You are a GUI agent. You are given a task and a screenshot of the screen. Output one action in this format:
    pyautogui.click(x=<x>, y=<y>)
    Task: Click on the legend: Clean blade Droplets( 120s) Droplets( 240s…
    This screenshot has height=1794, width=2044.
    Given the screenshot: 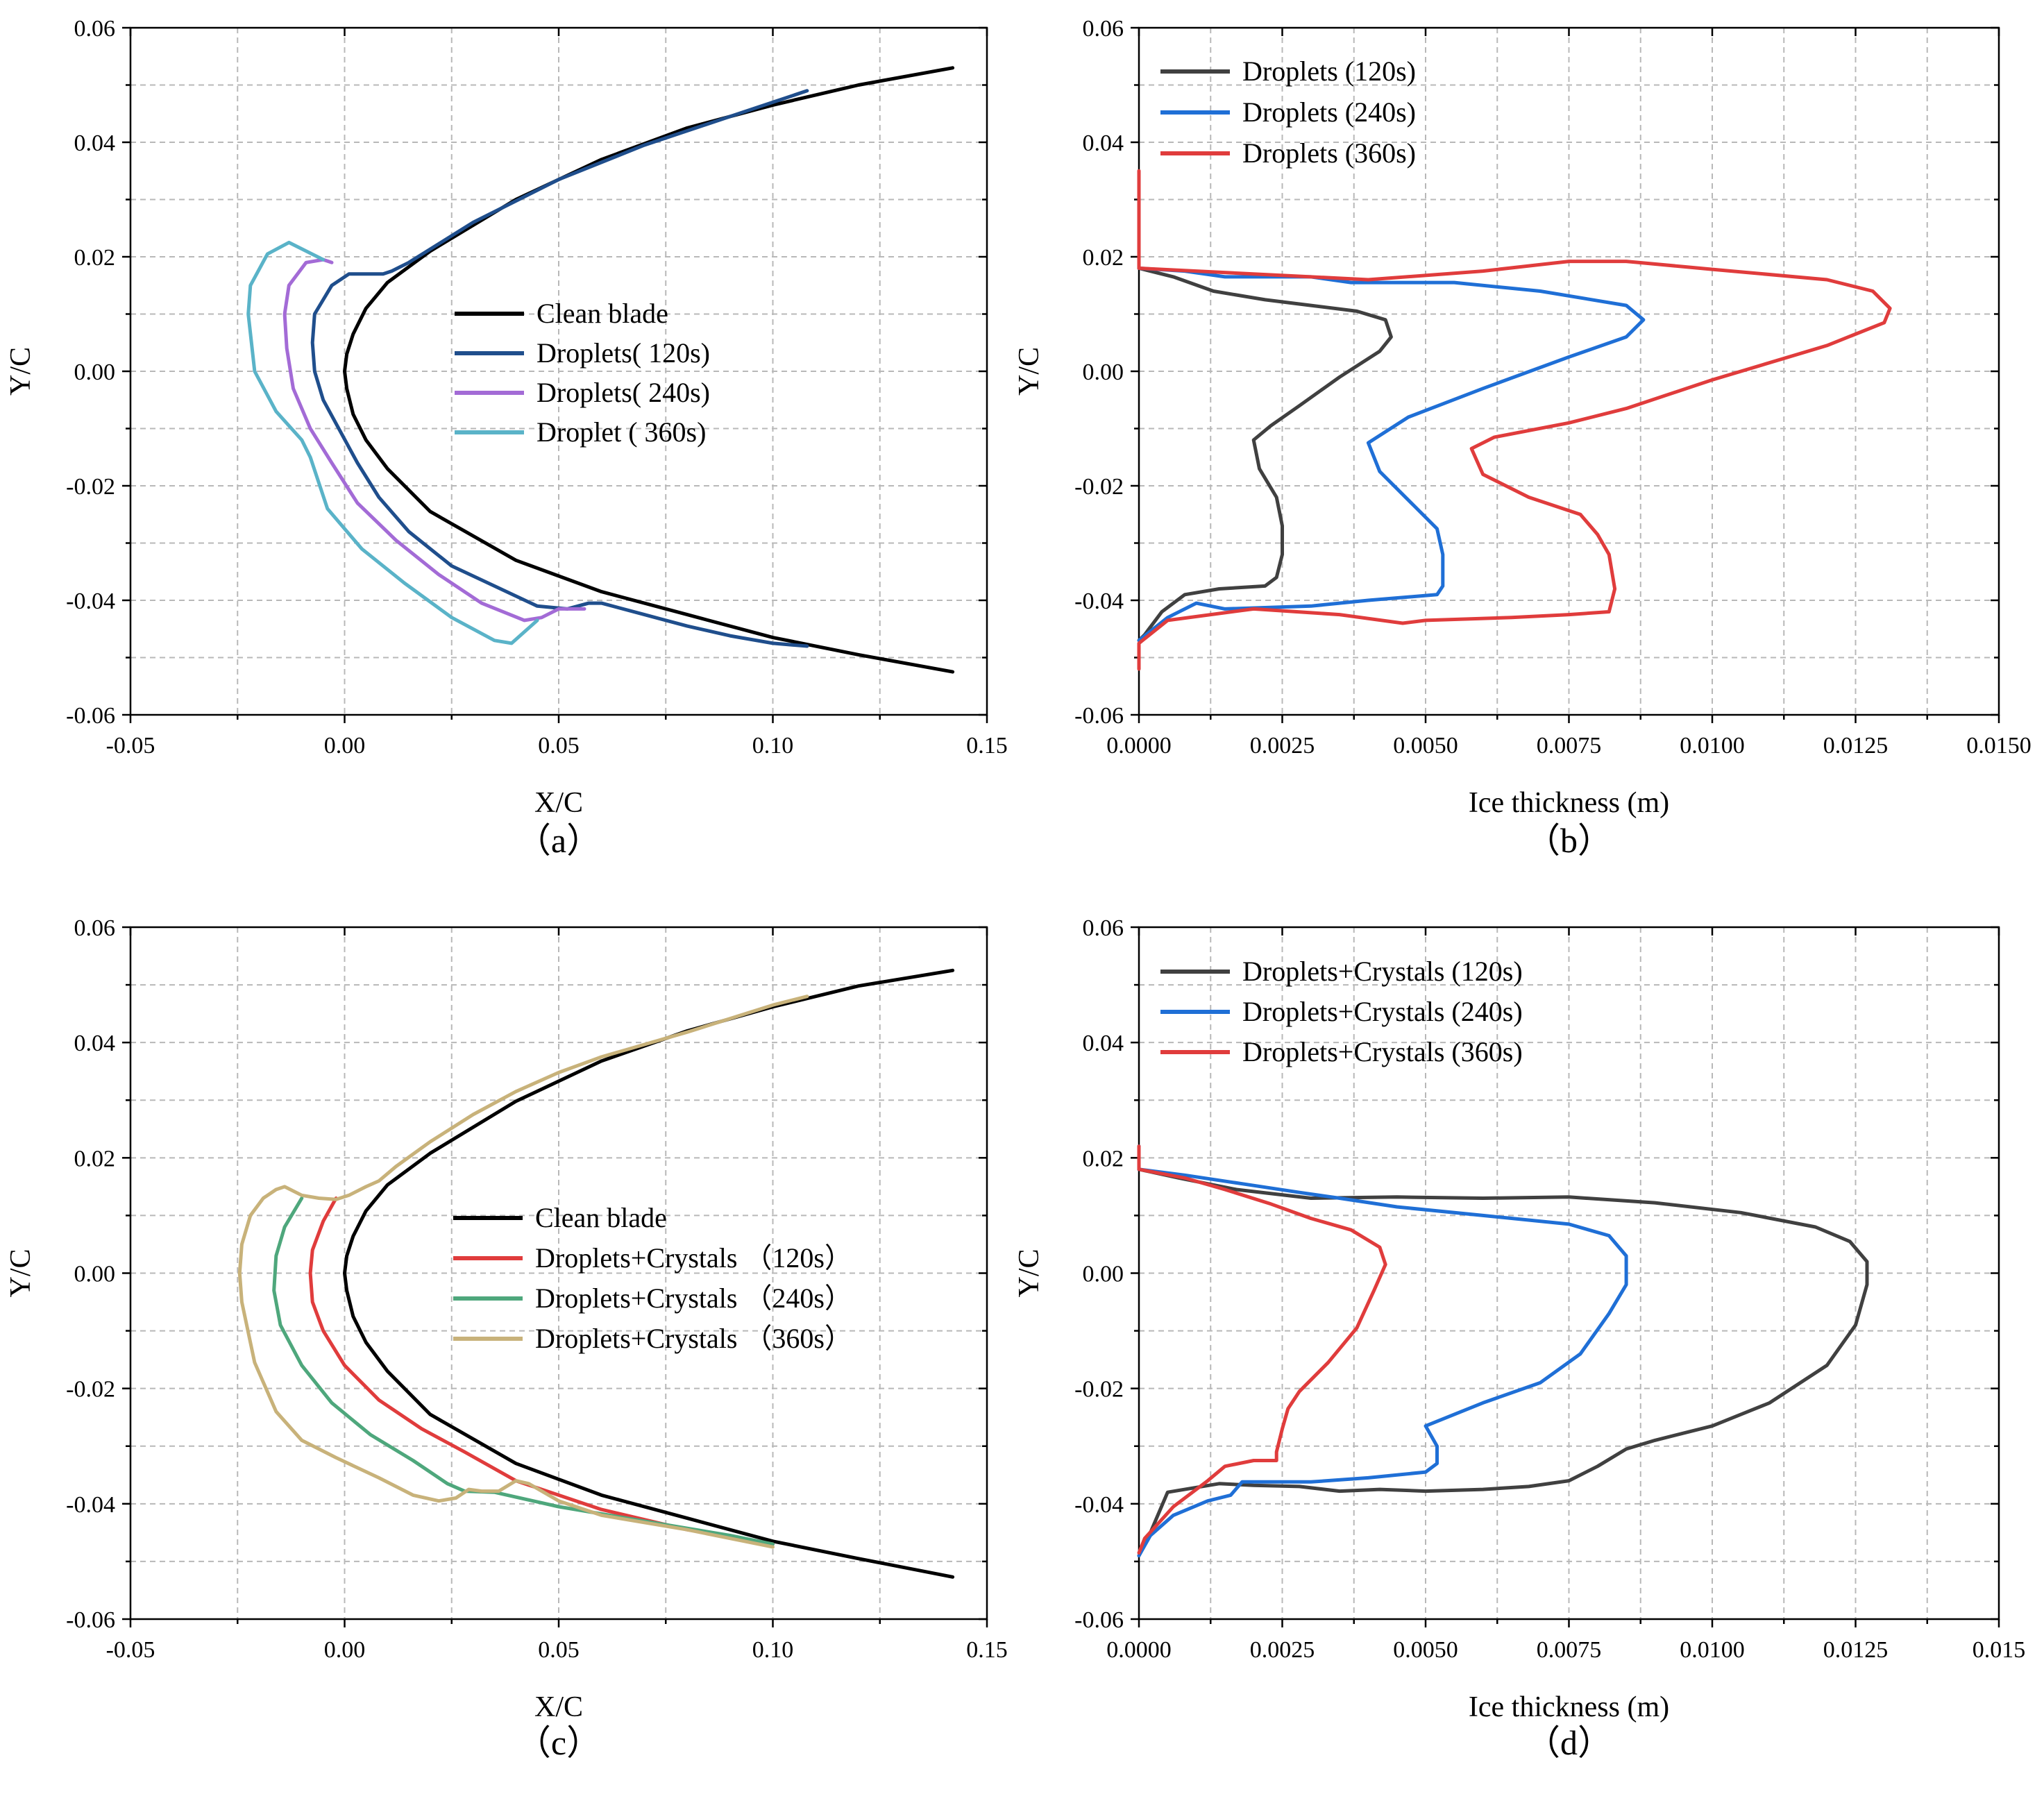 What is the action you would take?
    pyautogui.click(x=582, y=373)
    